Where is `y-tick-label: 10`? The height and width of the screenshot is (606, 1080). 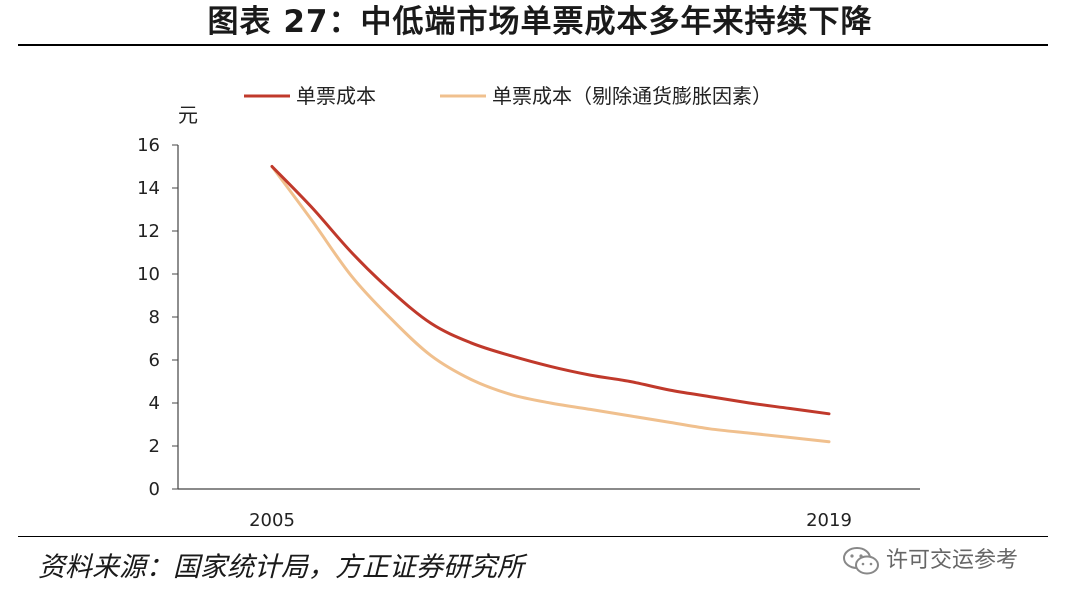
y-tick-label: 10 is located at coordinates (148, 274).